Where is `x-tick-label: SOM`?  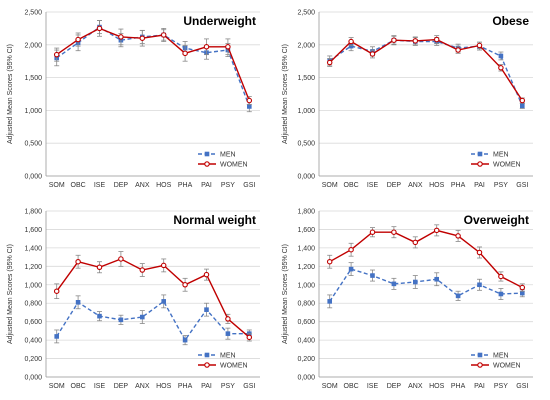
x-tick-label: SOM is located at coordinates (57, 386).